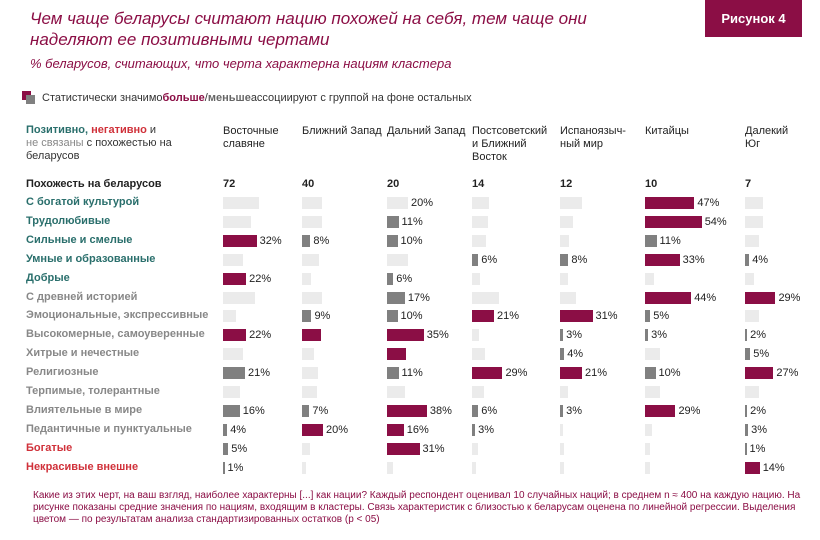  I want to click on similarity-label: Похожесть на беларусов, so click(94, 184).